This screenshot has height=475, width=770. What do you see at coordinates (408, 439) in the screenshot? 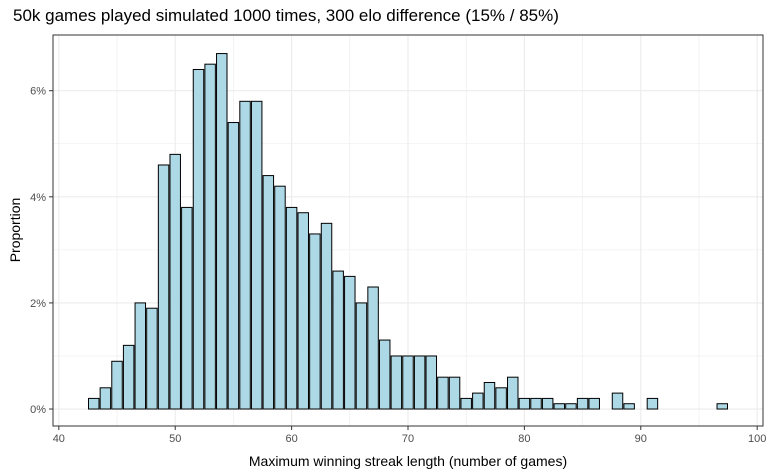
I see `x-tick-label: 70` at bounding box center [408, 439].